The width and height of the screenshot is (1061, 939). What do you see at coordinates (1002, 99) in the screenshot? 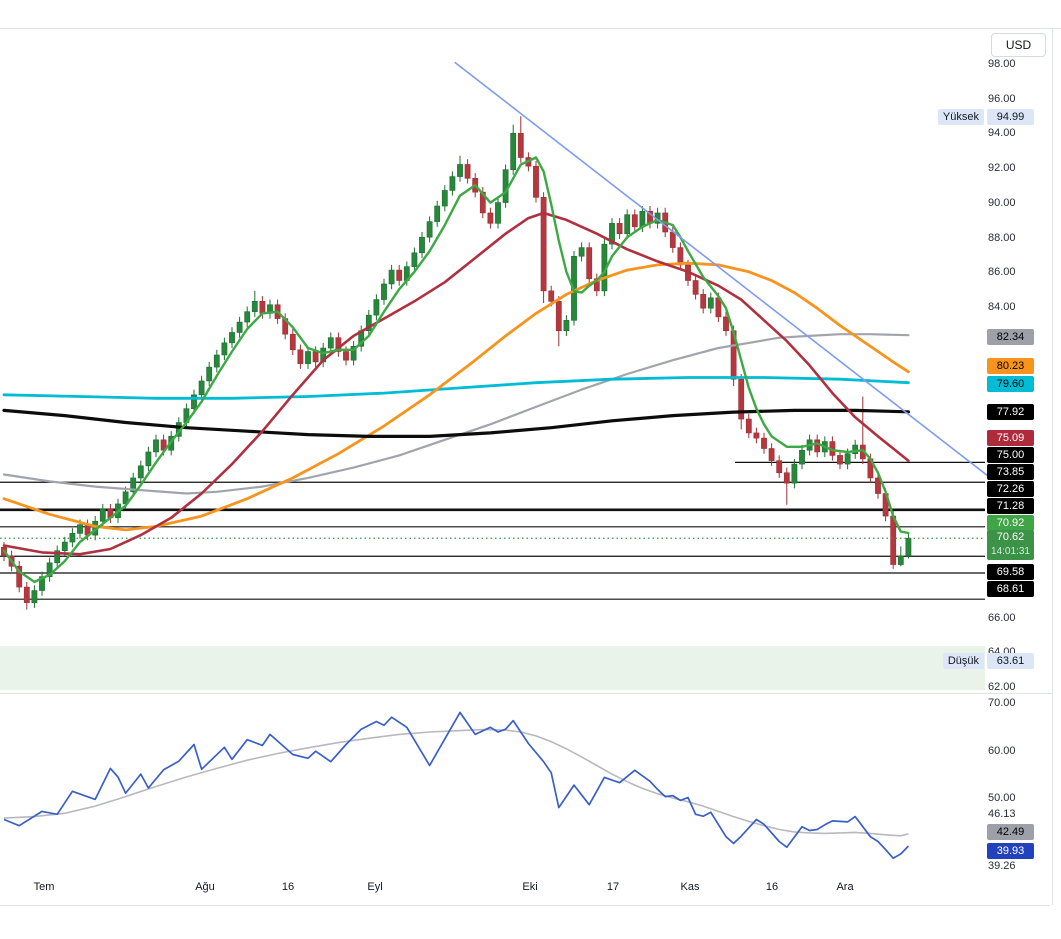
I see `price-tick: 96.00` at bounding box center [1002, 99].